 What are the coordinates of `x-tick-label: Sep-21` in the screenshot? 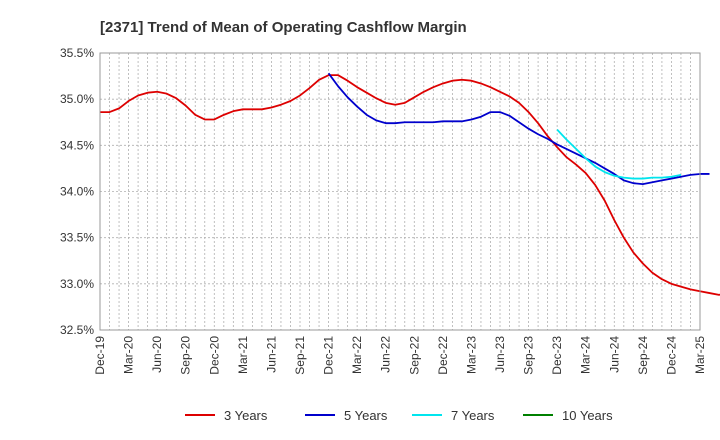 It's located at (300, 355).